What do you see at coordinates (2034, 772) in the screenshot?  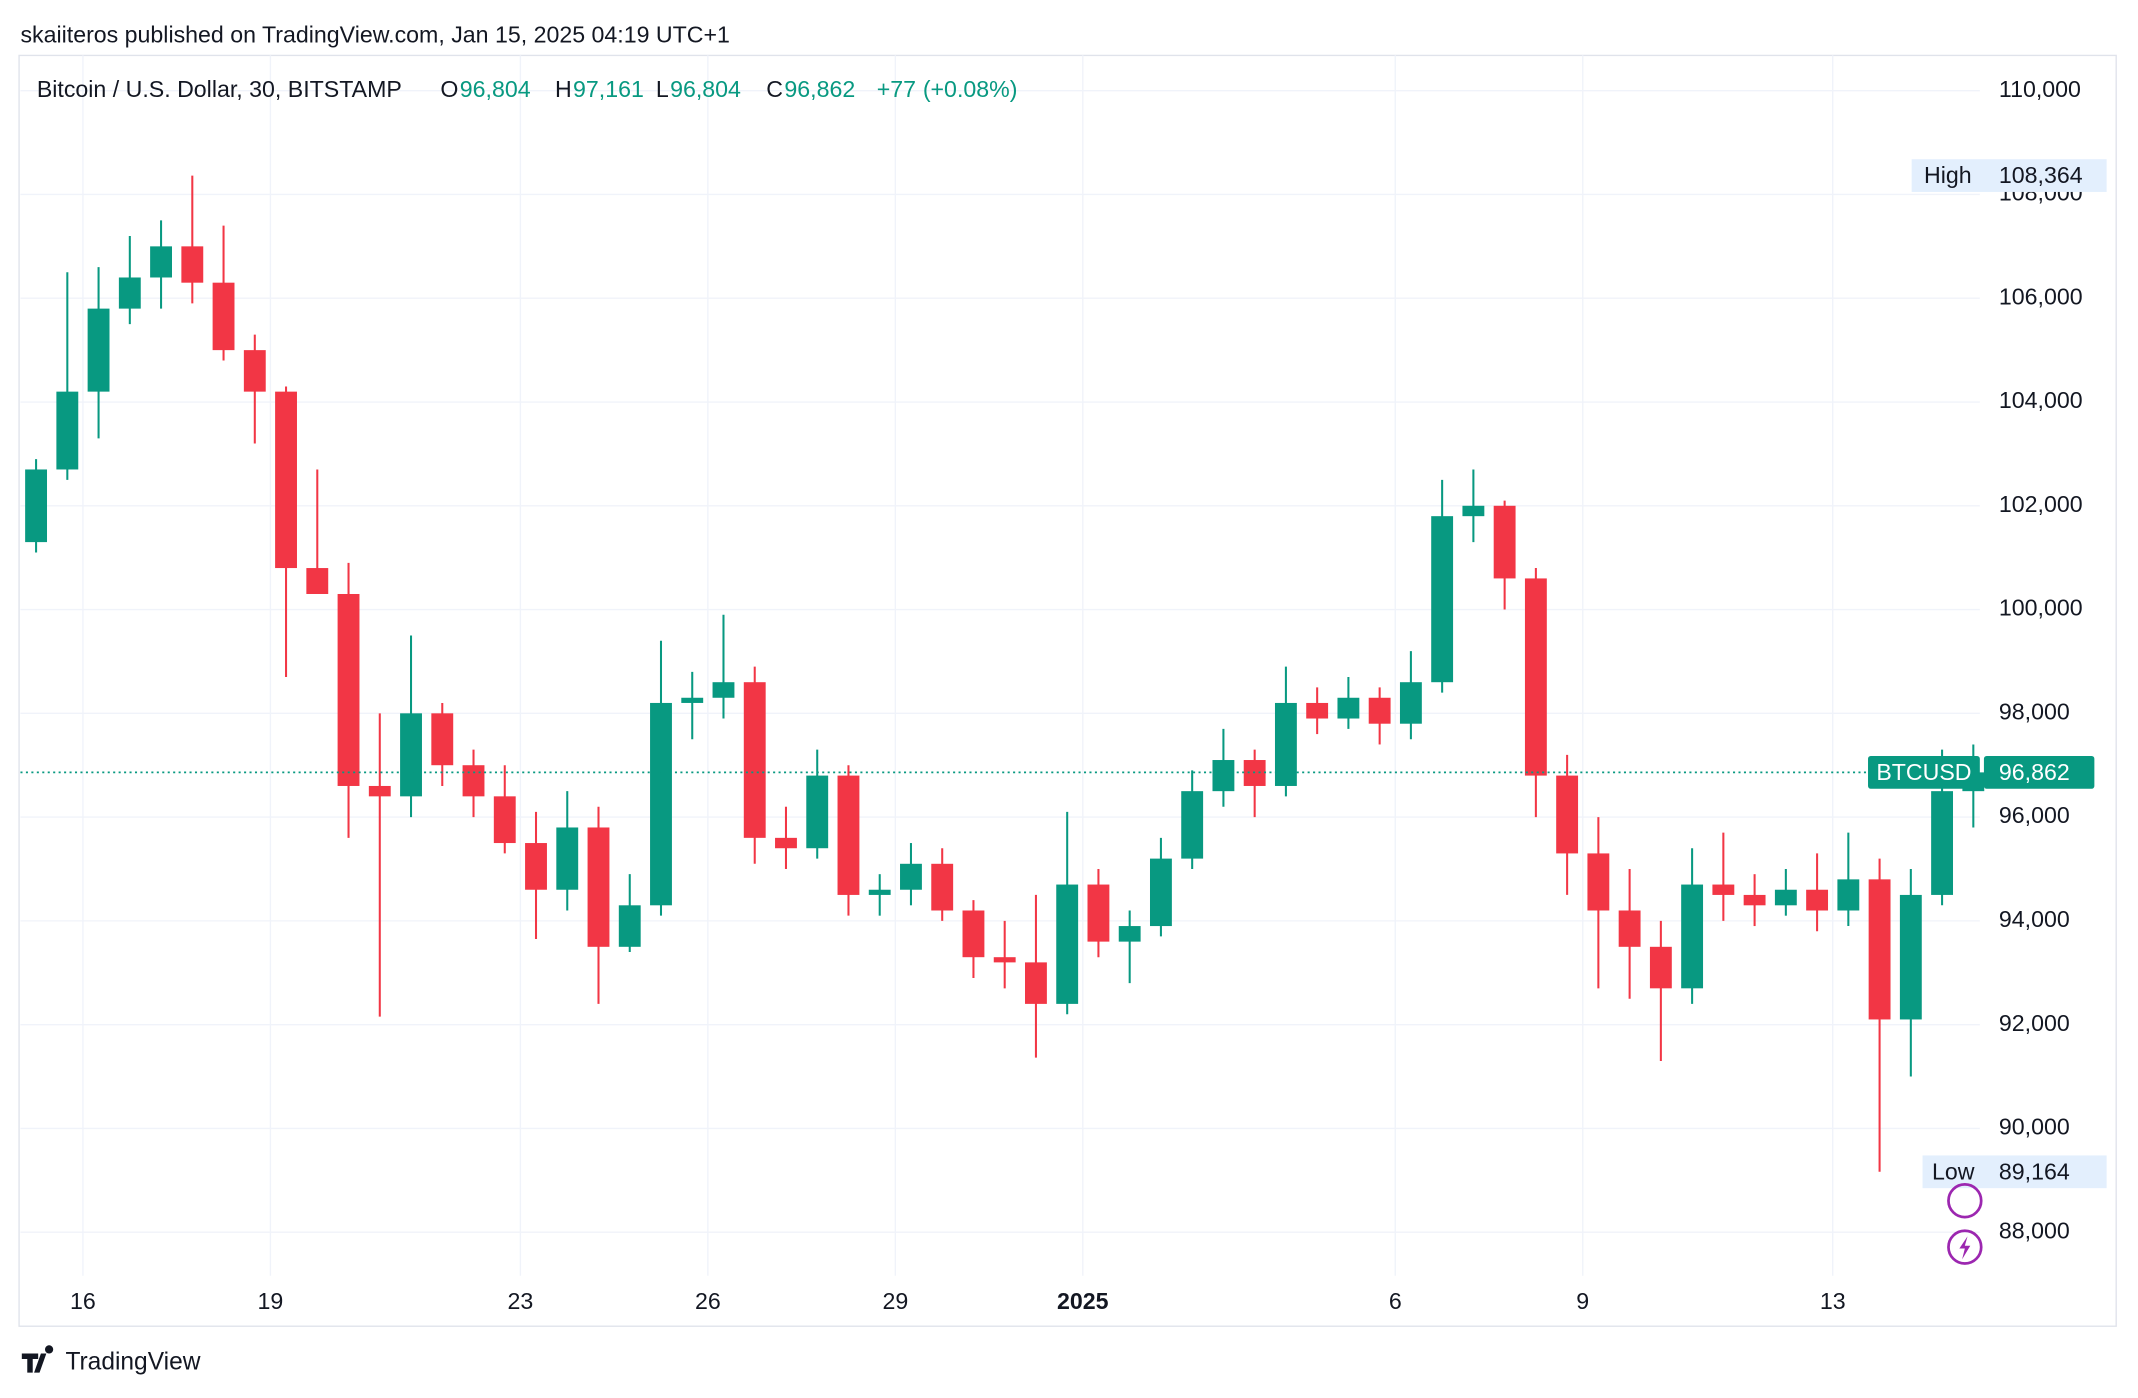 I see `last-price-value: 96,862` at bounding box center [2034, 772].